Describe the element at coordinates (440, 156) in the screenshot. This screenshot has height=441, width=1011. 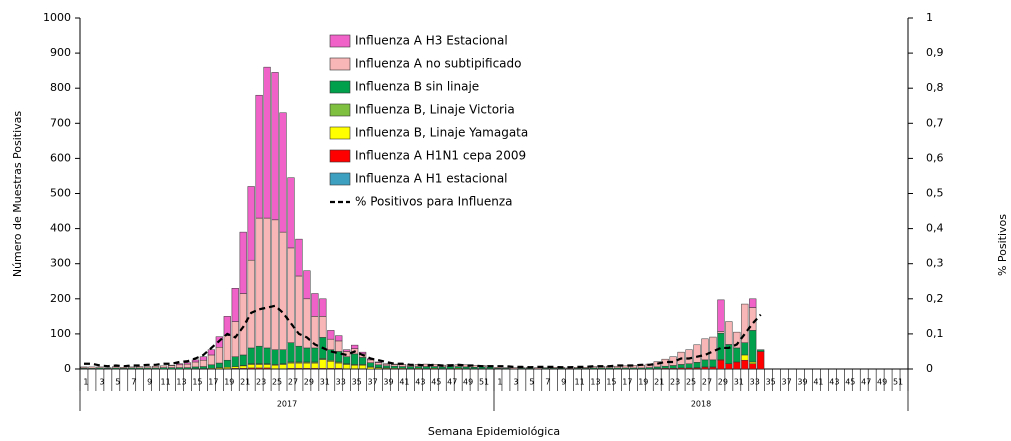
I see `legend-label: Influenza A H1N1 cepa 2009` at that location.